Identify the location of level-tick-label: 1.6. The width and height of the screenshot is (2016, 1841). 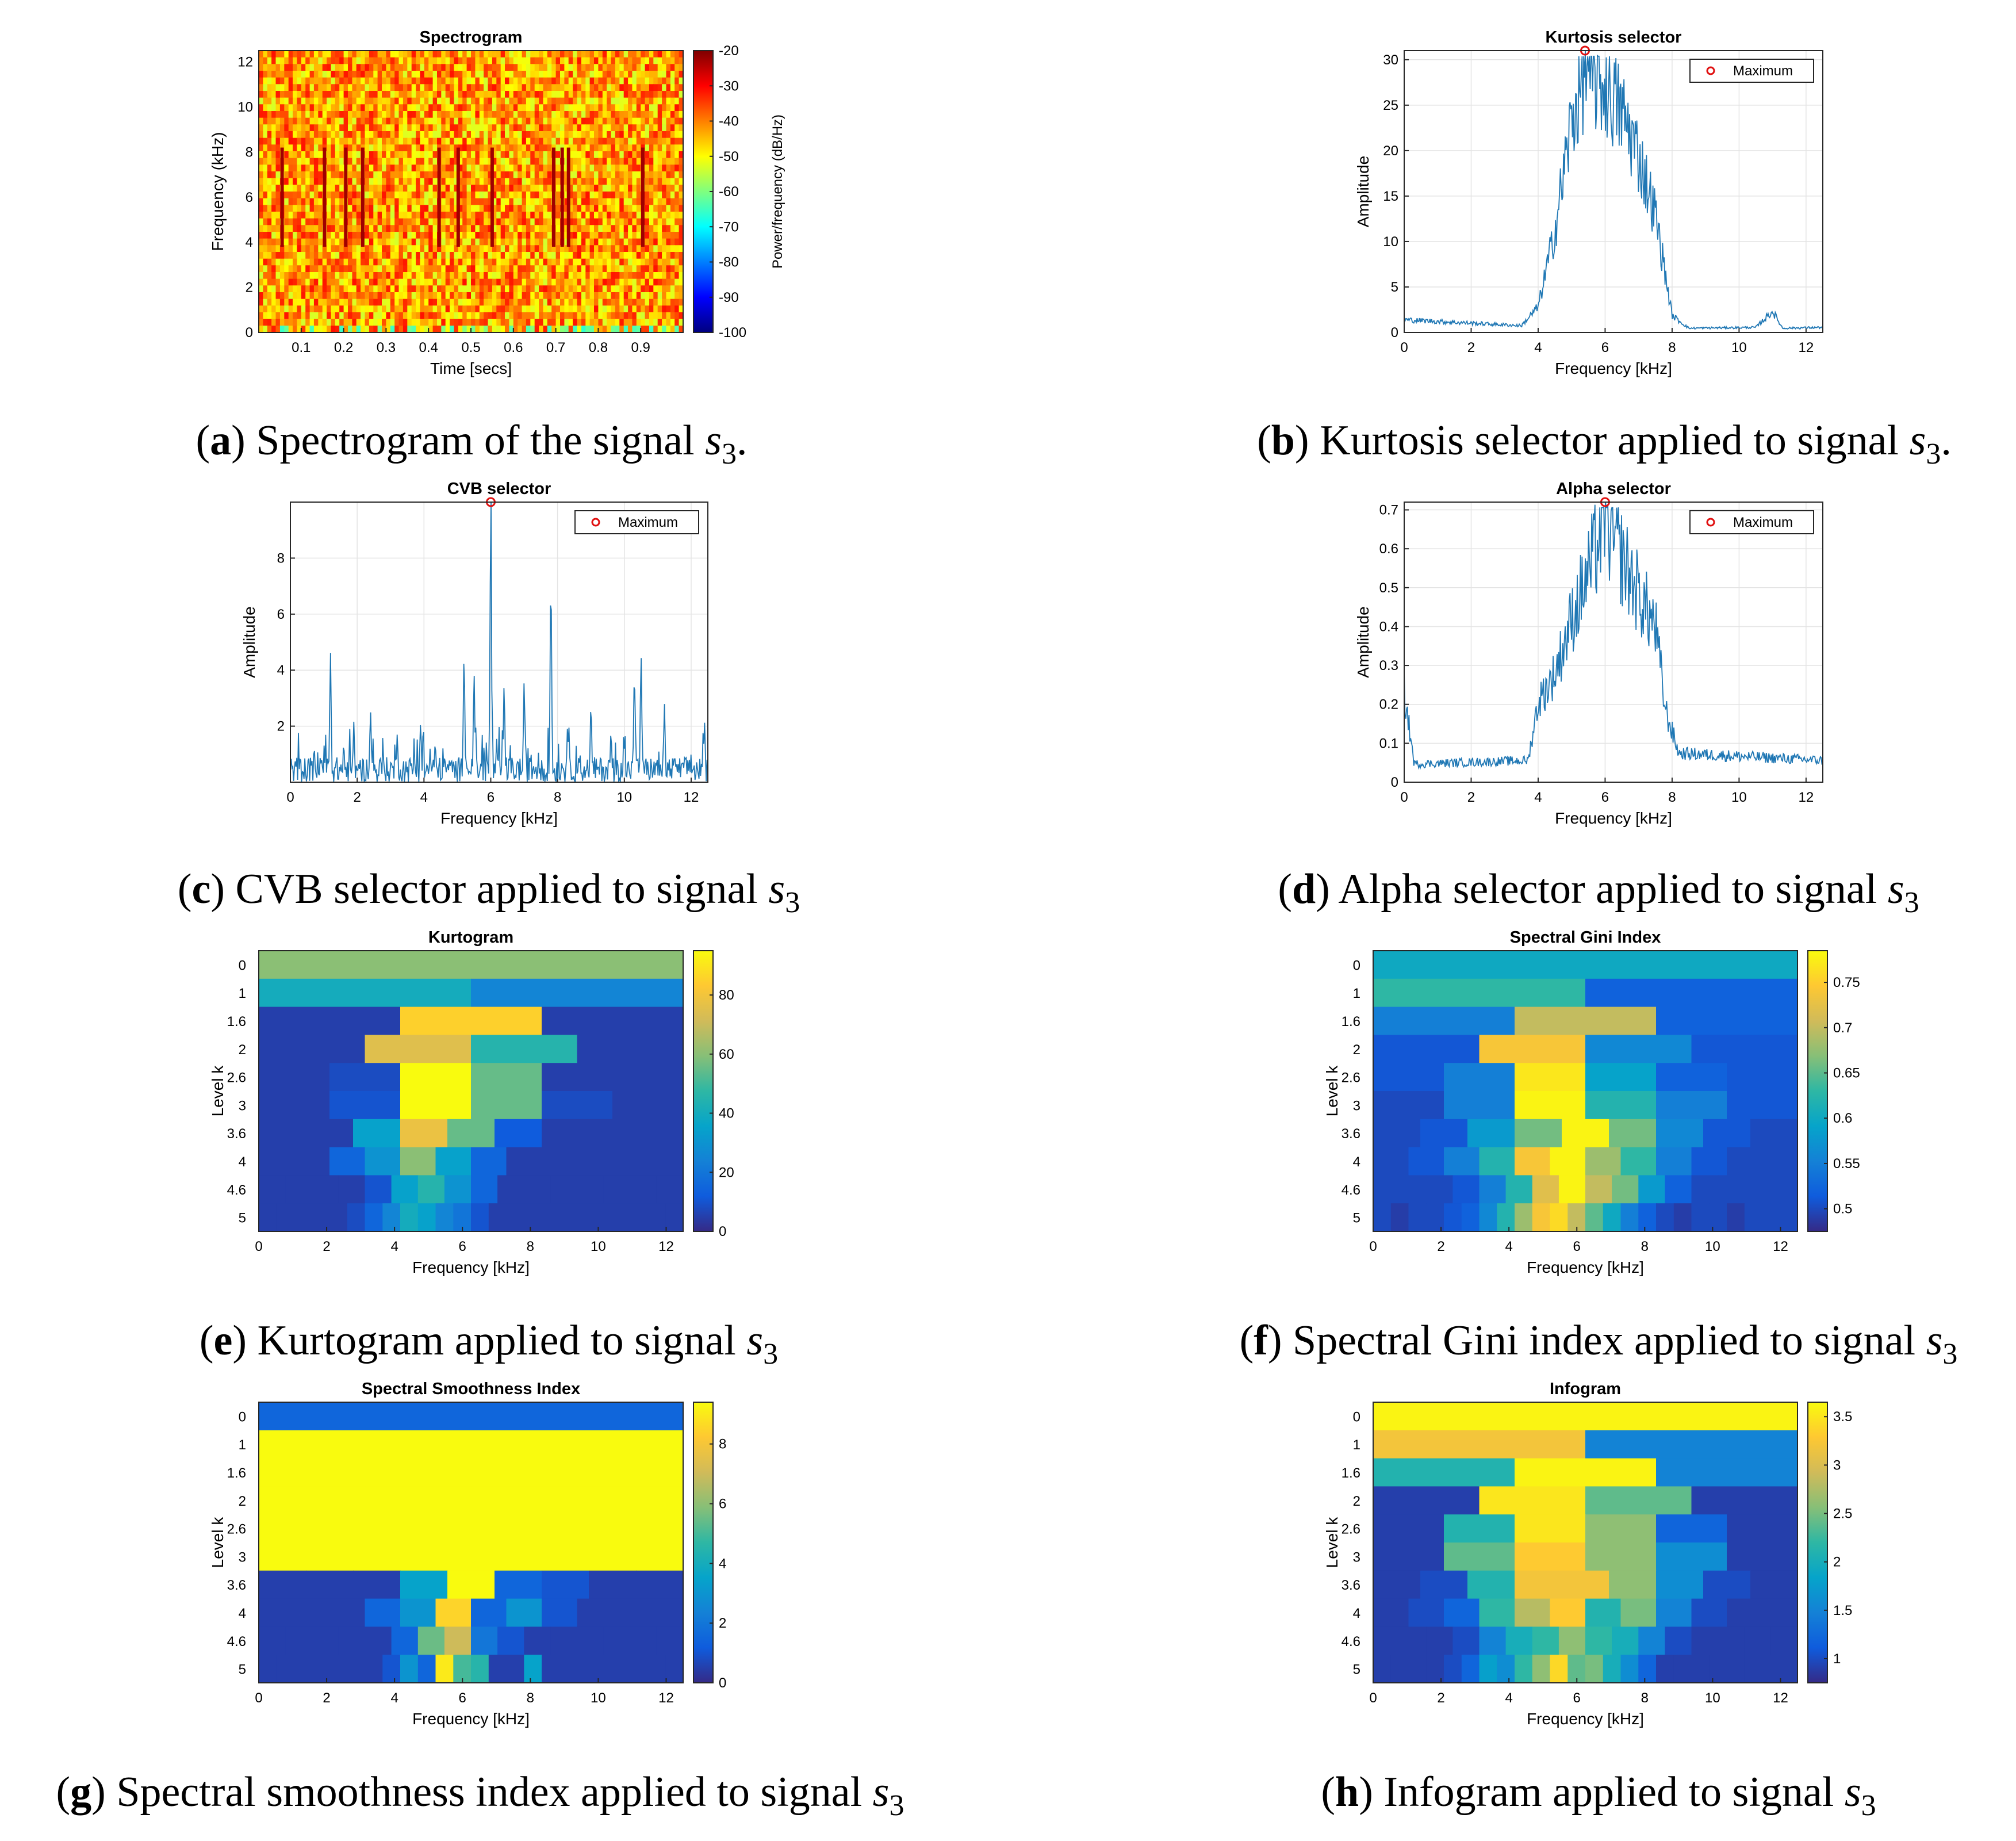
(236, 1022).